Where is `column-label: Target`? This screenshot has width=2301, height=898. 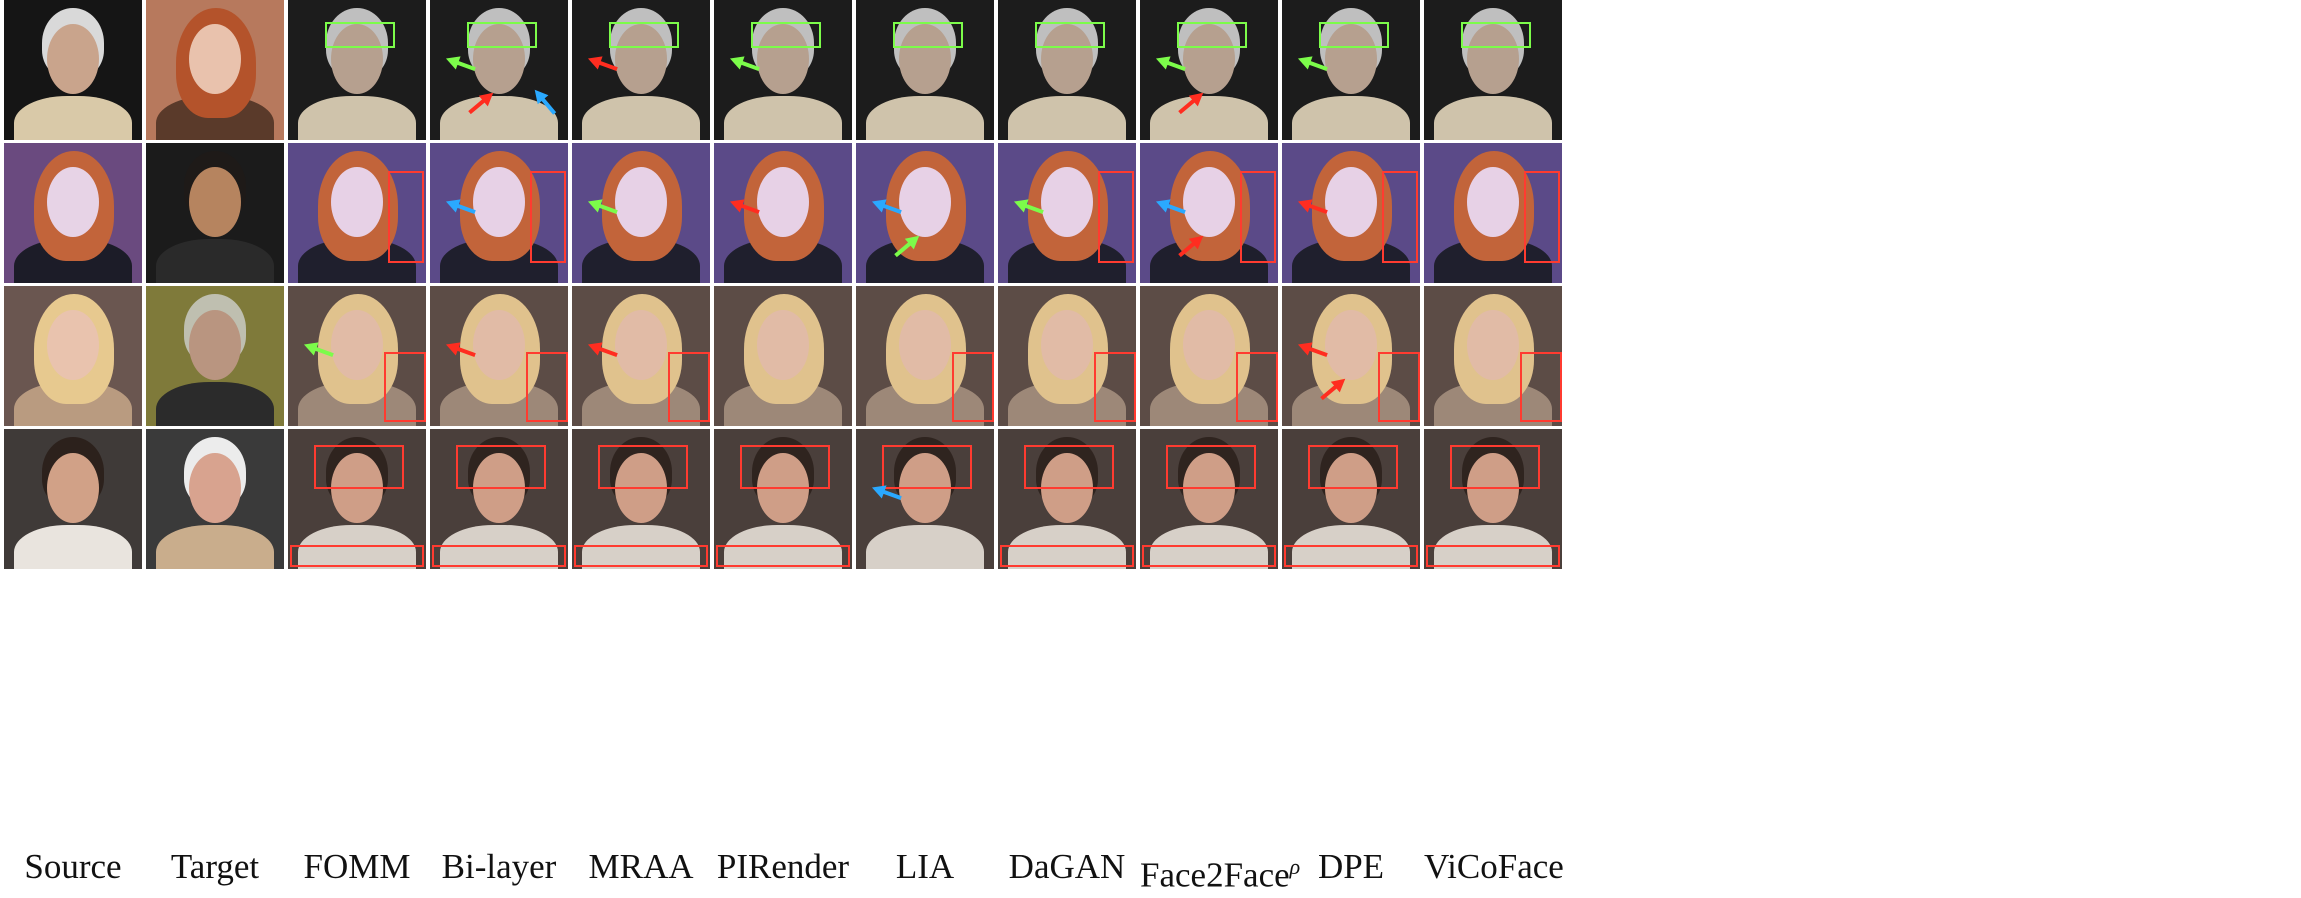 column-label: Target is located at coordinates (215, 867).